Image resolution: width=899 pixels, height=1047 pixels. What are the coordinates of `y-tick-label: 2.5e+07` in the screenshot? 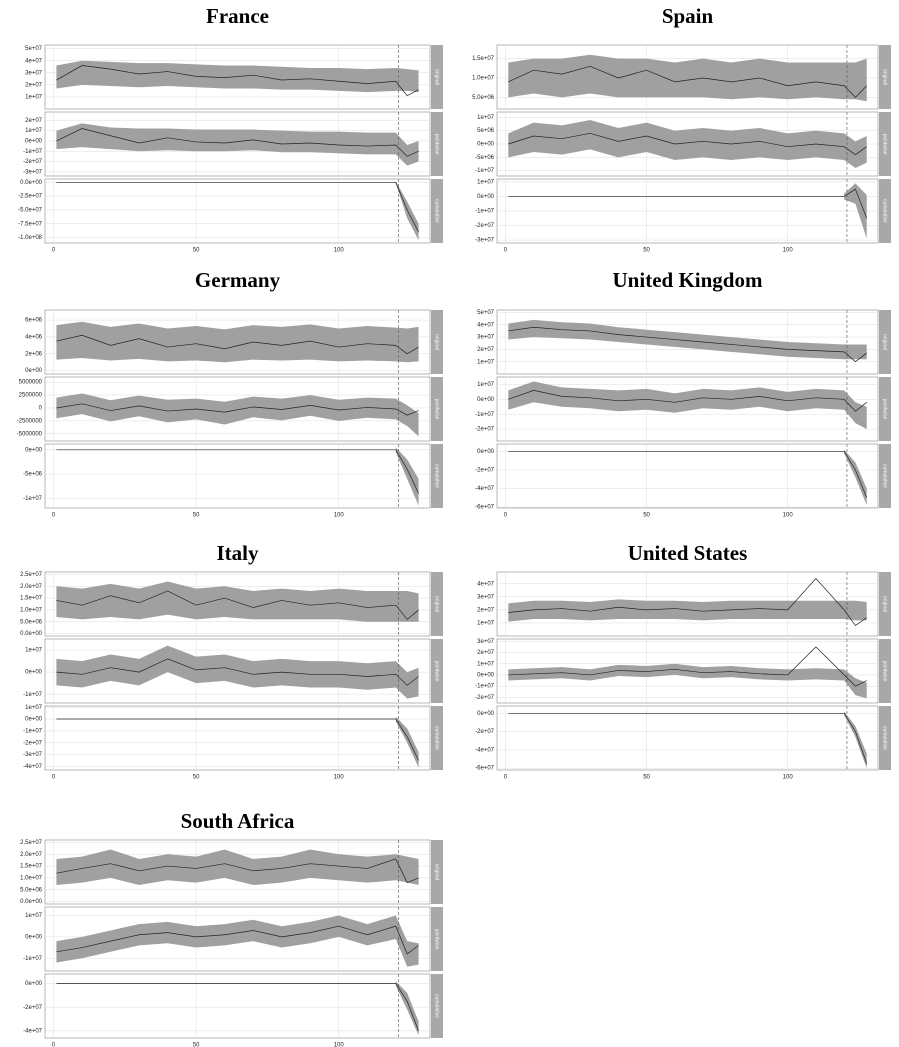 It's located at (31, 575).